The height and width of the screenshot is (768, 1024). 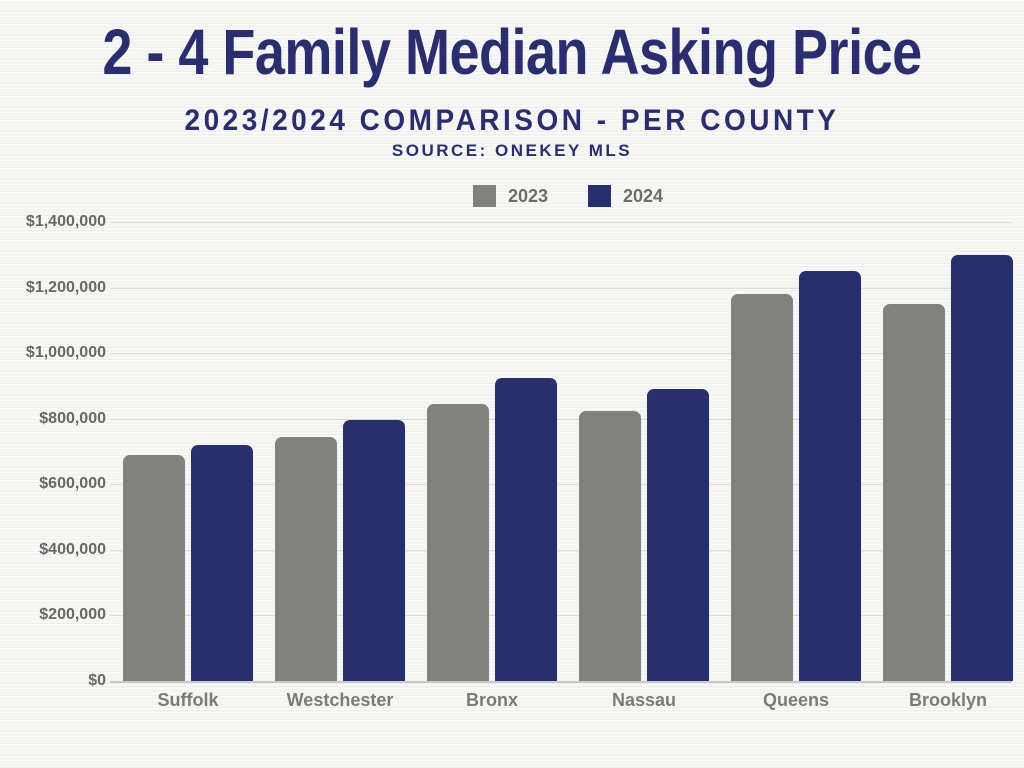 What do you see at coordinates (526, 529) in the screenshot?
I see `bar-bronx-2024` at bounding box center [526, 529].